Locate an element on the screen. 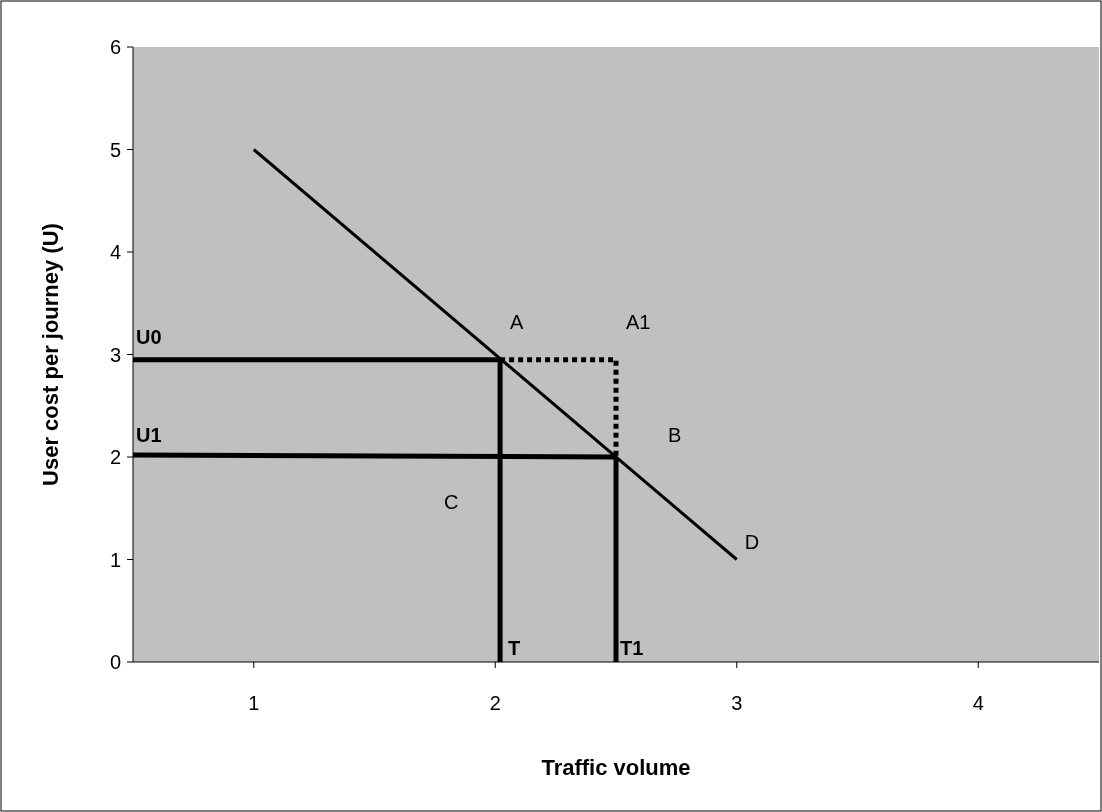  annotation: D is located at coordinates (752, 541).